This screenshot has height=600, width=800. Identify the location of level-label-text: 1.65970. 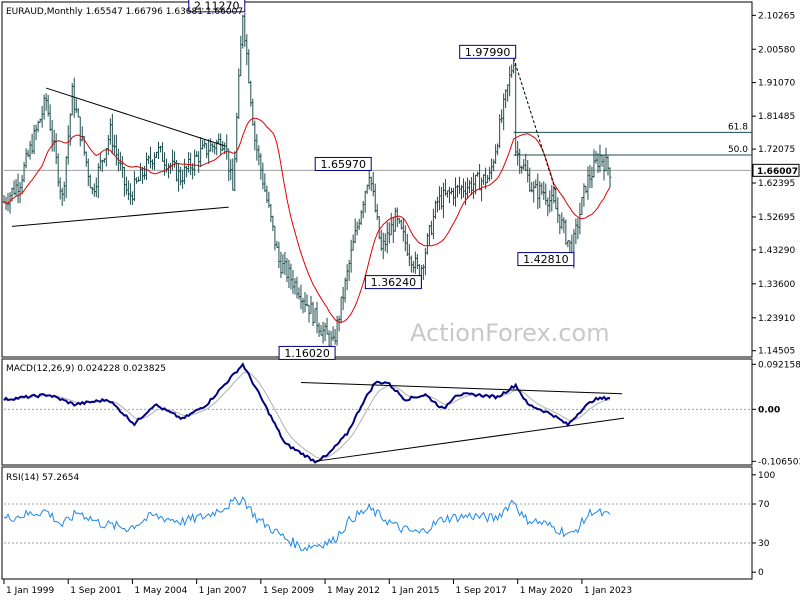
(343, 164).